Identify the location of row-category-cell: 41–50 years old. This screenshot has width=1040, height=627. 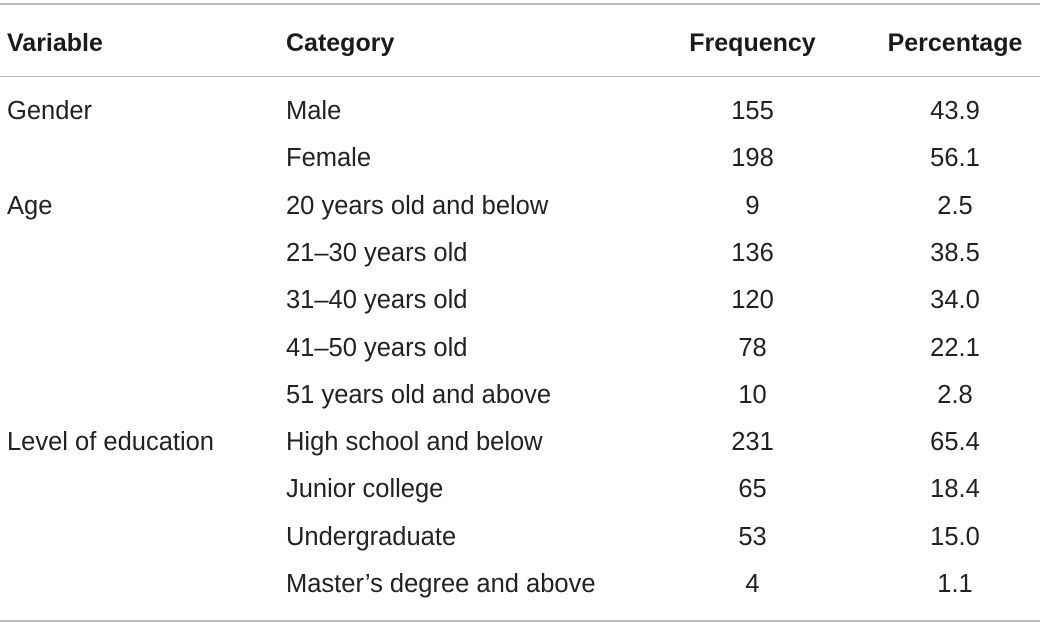
(377, 347).